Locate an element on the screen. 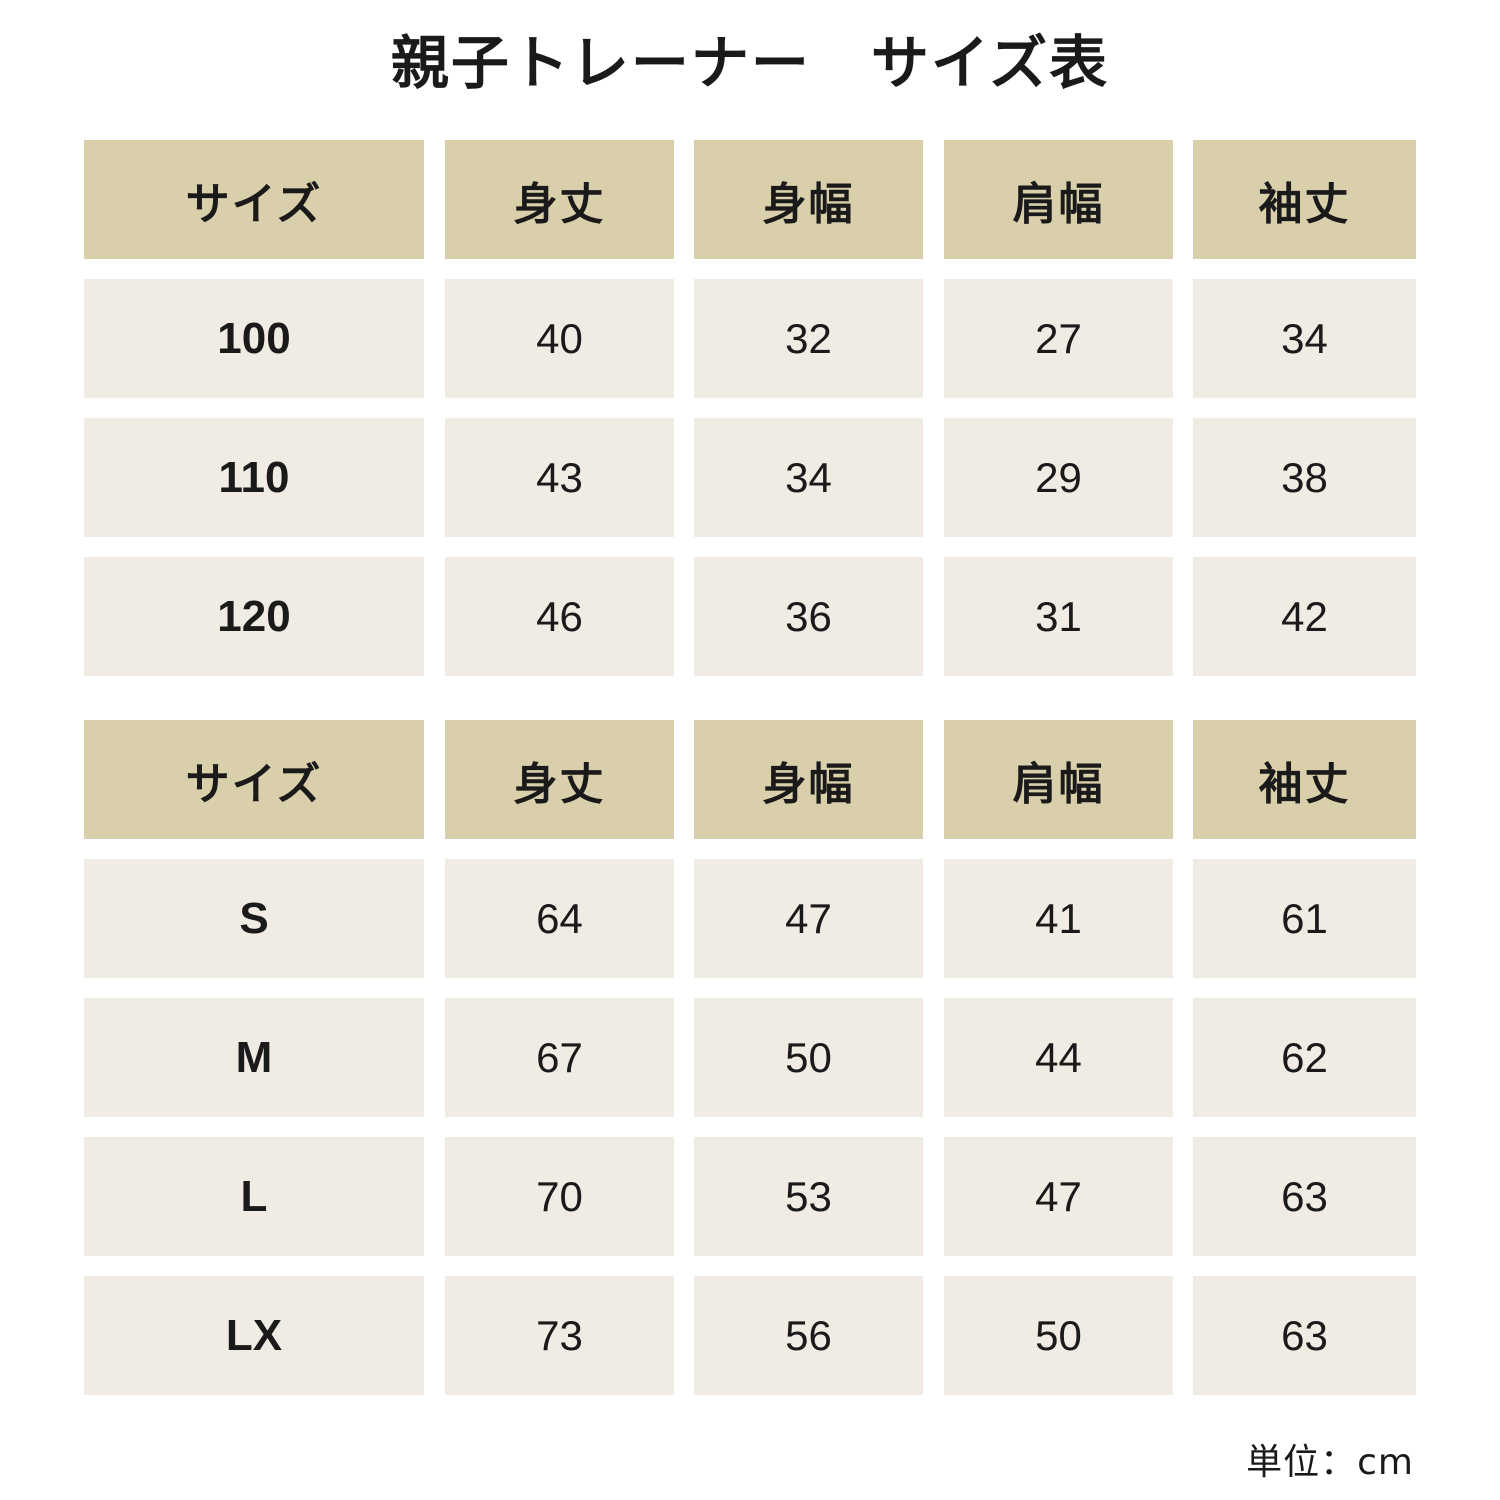 The width and height of the screenshot is (1500, 1500). shoulder-width-cell: 47 is located at coordinates (1058, 1196).